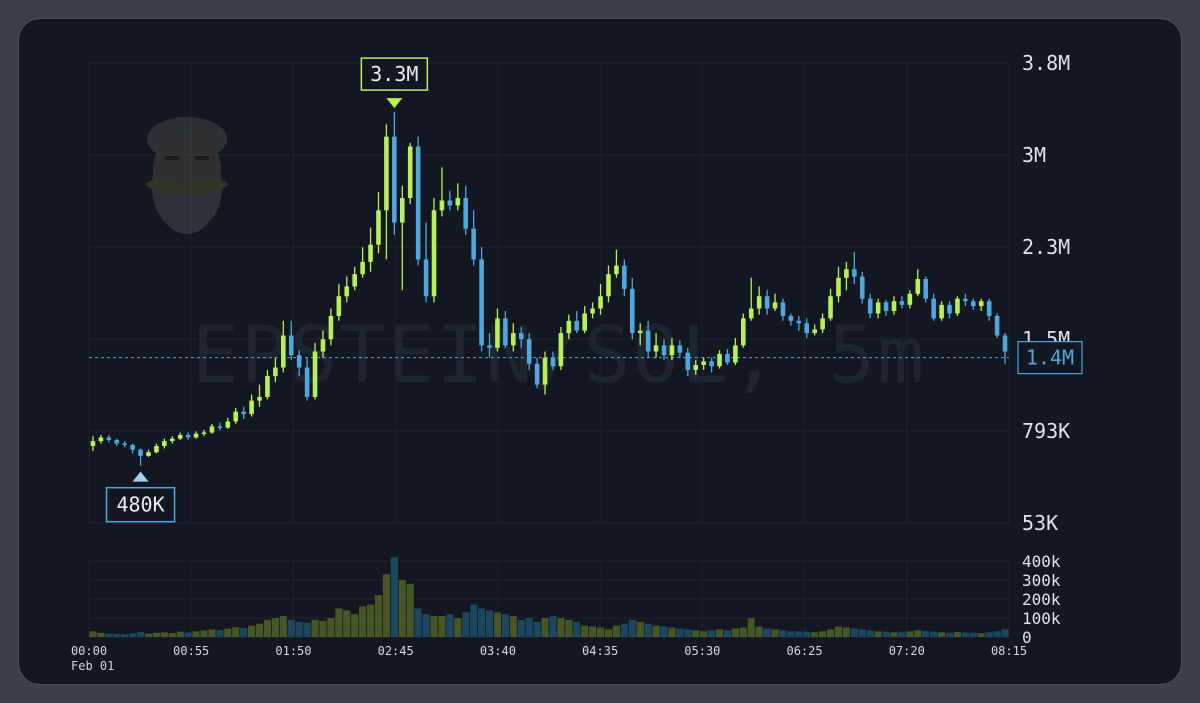 The image size is (1200, 703). What do you see at coordinates (1041, 599) in the screenshot?
I see `volume-axis-label: 200k` at bounding box center [1041, 599].